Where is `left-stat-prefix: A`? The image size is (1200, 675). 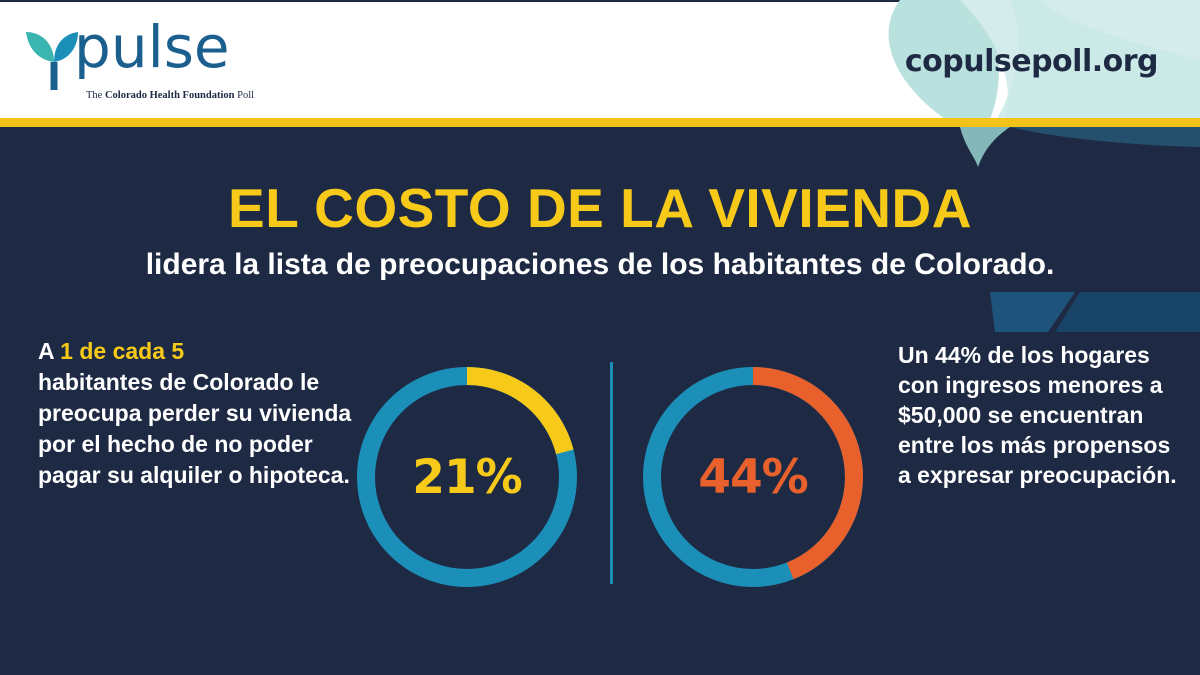
left-stat-prefix: A is located at coordinates (49, 351).